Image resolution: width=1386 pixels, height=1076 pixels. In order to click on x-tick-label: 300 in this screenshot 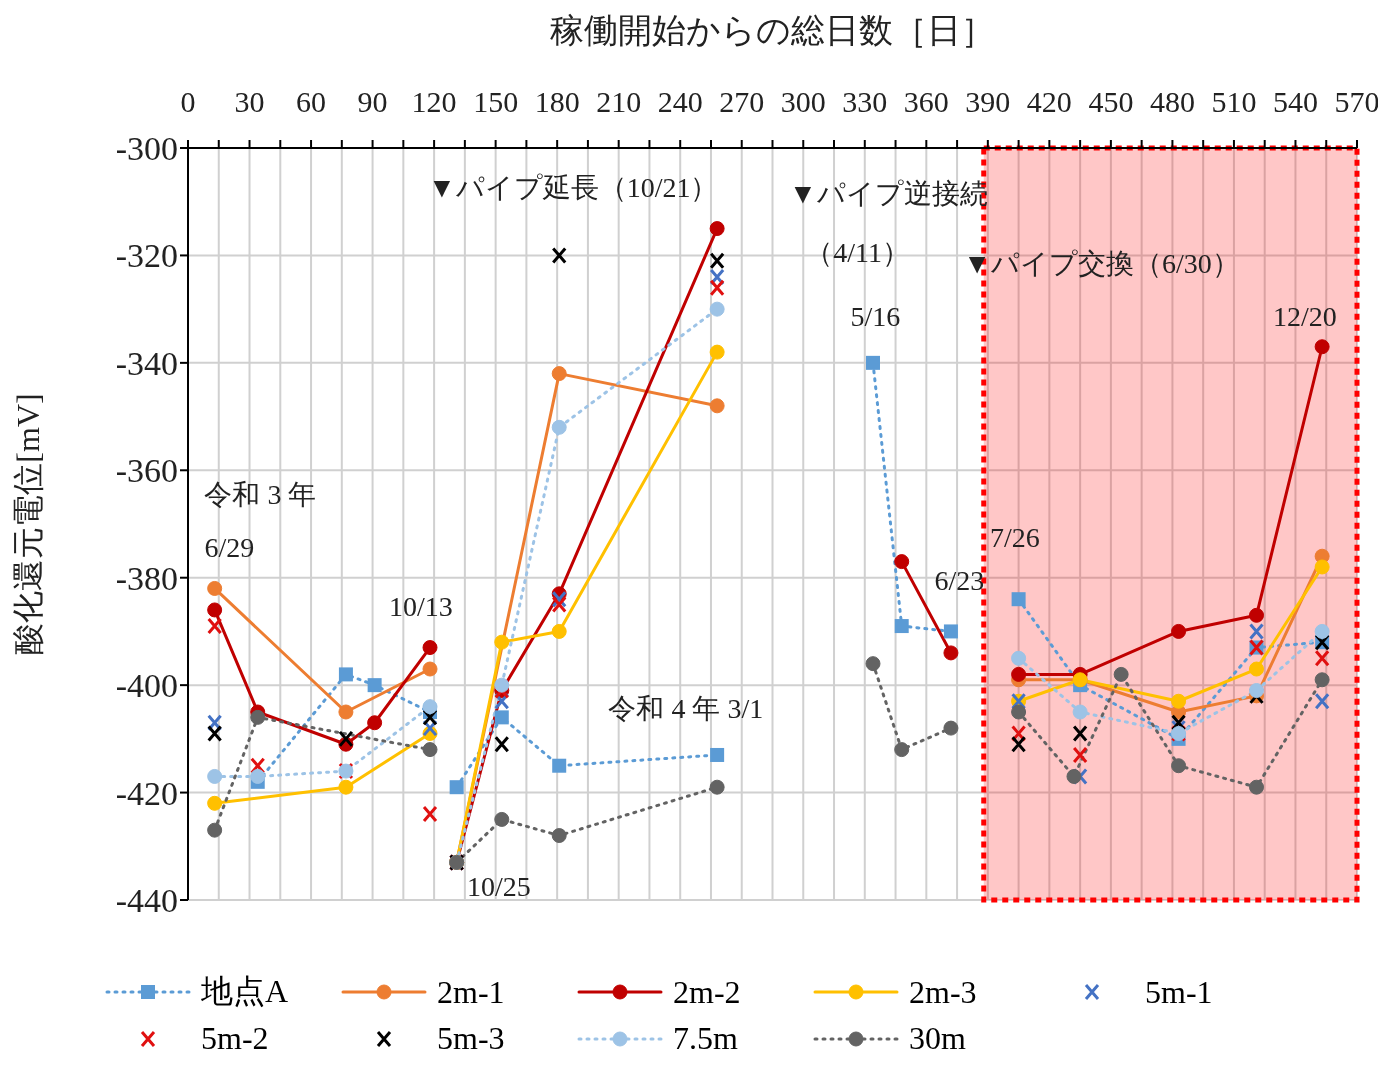, I will do `click(803, 101)`.